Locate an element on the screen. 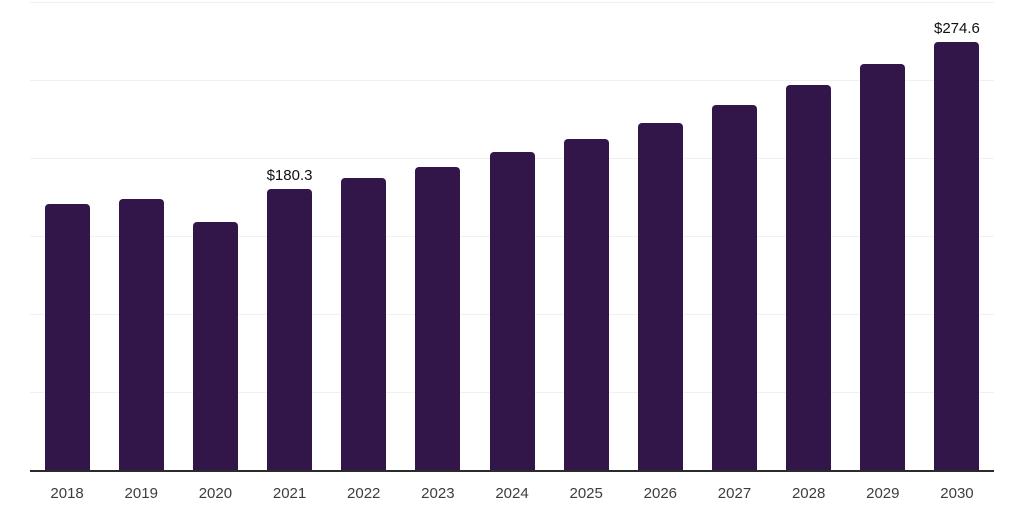 This screenshot has width=1024, height=512. bar-2028 is located at coordinates (809, 277).